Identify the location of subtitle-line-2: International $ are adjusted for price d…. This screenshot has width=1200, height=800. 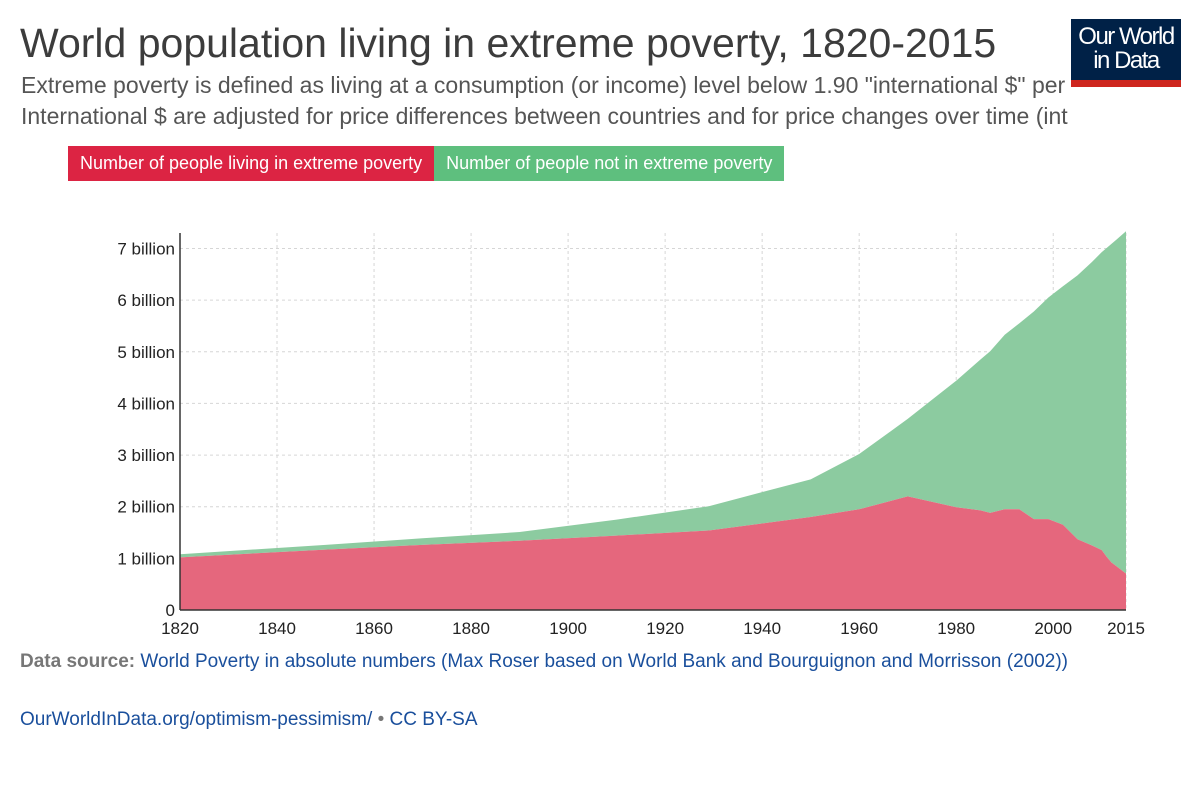
(544, 116).